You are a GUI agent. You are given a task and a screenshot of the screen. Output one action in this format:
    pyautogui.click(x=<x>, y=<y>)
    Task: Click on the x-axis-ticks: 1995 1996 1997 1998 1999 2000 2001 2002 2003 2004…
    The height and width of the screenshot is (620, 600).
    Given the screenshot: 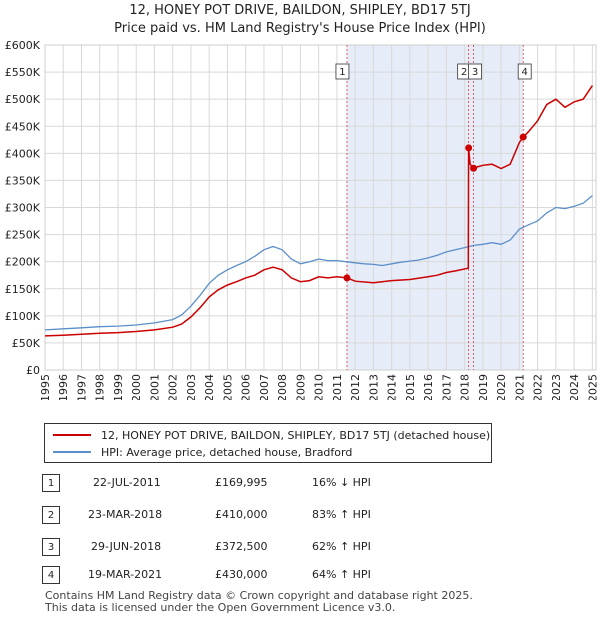 What is the action you would take?
    pyautogui.click(x=319, y=387)
    